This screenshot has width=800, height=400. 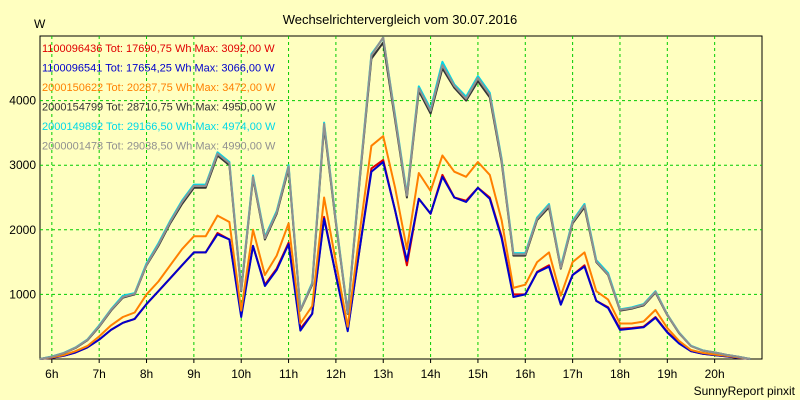 What do you see at coordinates (573, 374) in the screenshot?
I see `x-tick-label: 17h` at bounding box center [573, 374].